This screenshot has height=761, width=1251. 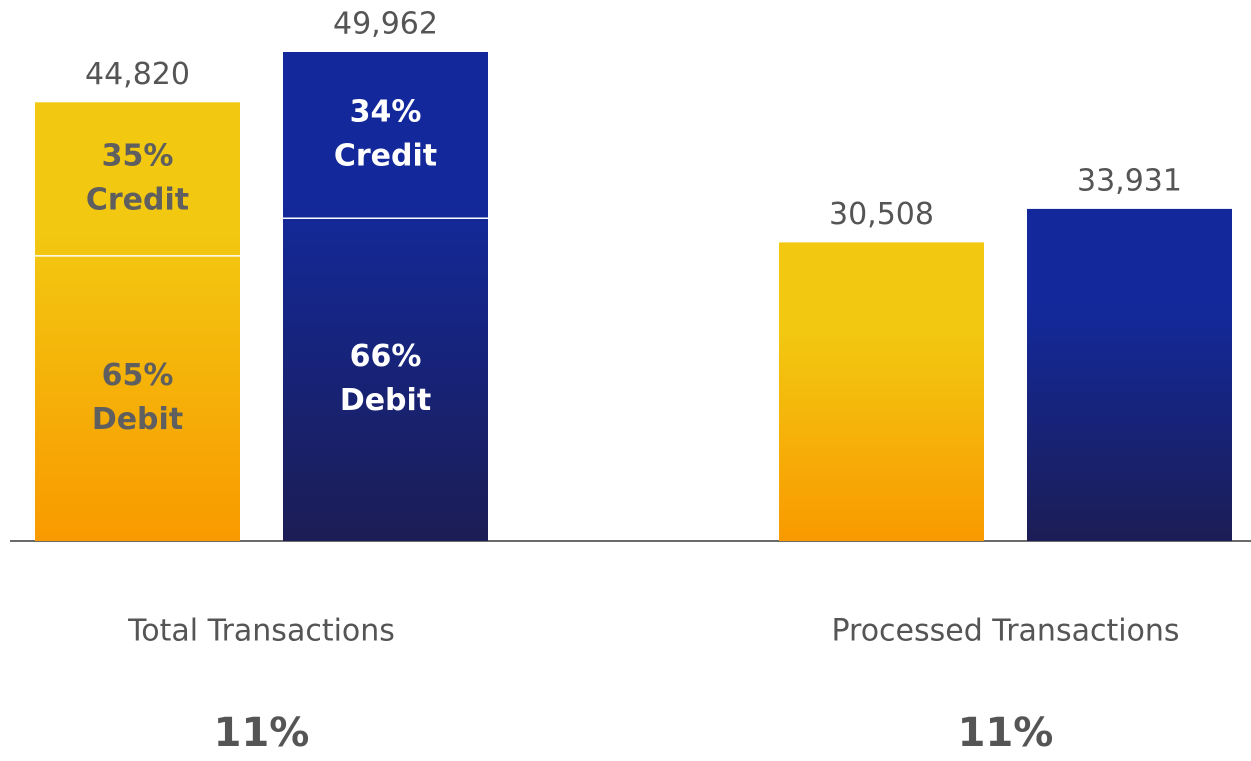 I want to click on value-label: 33,931, so click(x=1129, y=180).